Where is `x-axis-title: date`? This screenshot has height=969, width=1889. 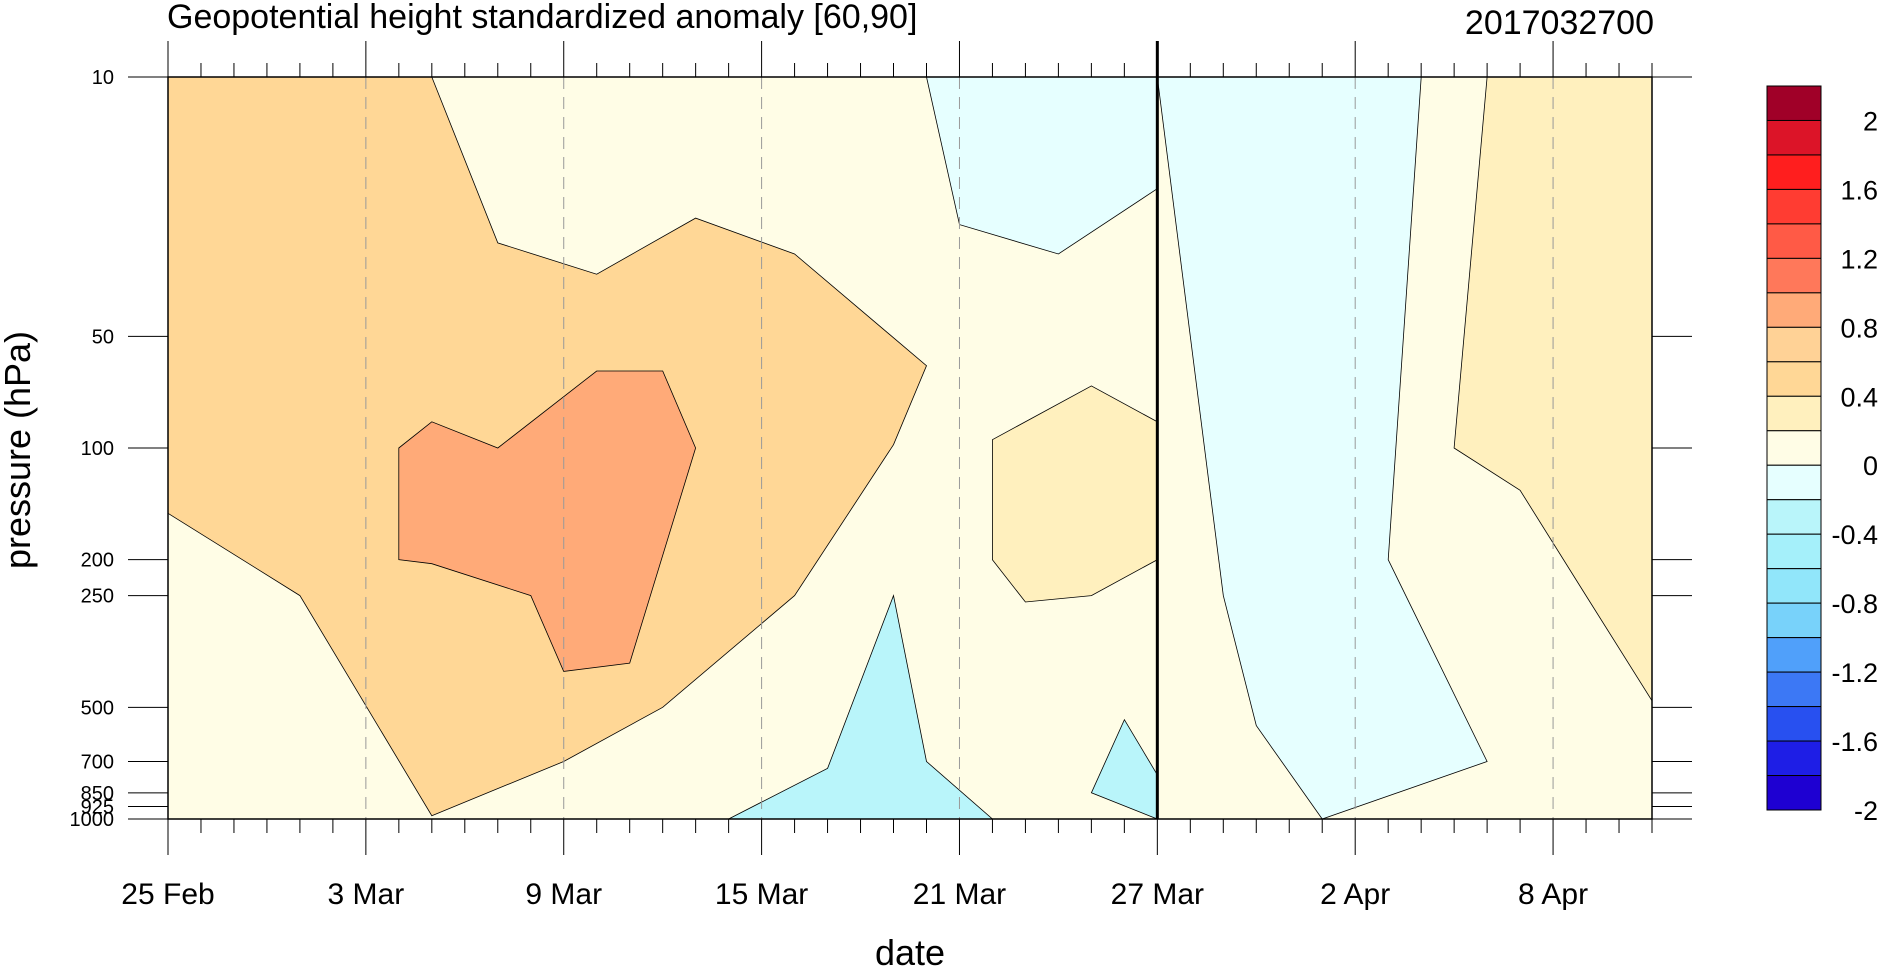 x-axis-title: date is located at coordinates (910, 950).